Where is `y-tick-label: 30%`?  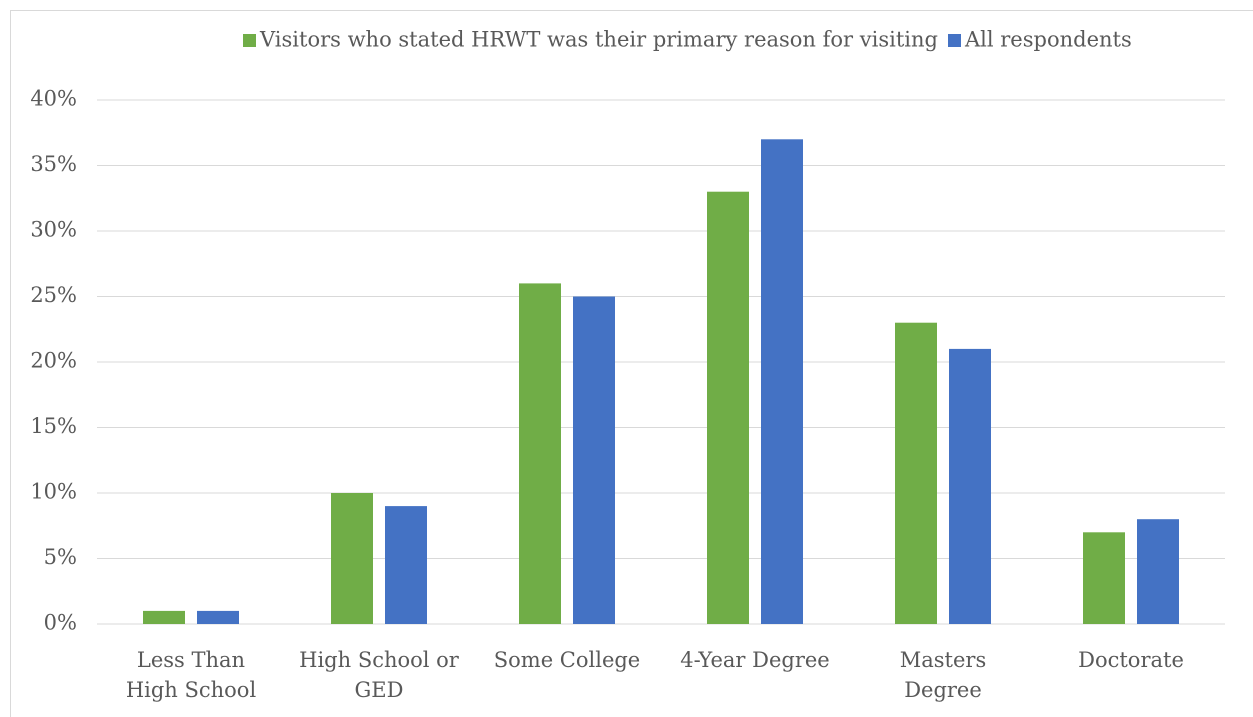 y-tick-label: 30% is located at coordinates (53, 230).